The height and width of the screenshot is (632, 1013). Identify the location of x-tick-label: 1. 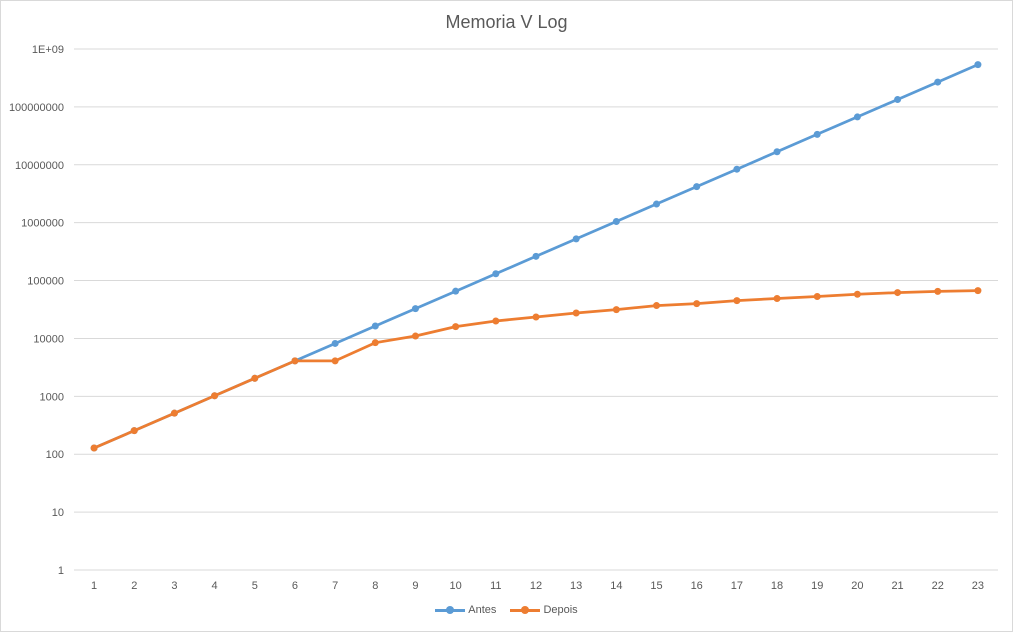
(94, 586).